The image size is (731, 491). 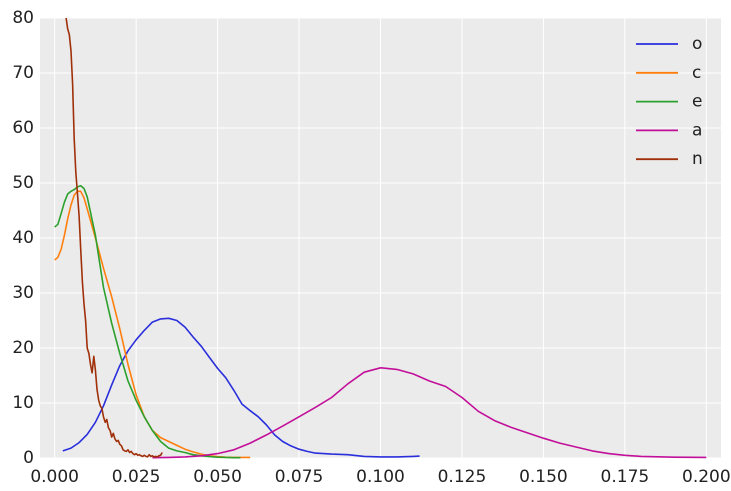 I want to click on y-tick-label: 40, so click(x=23, y=238).